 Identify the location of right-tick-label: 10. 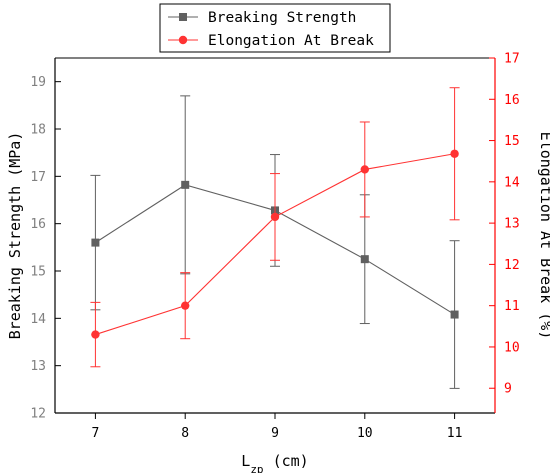
(512, 347).